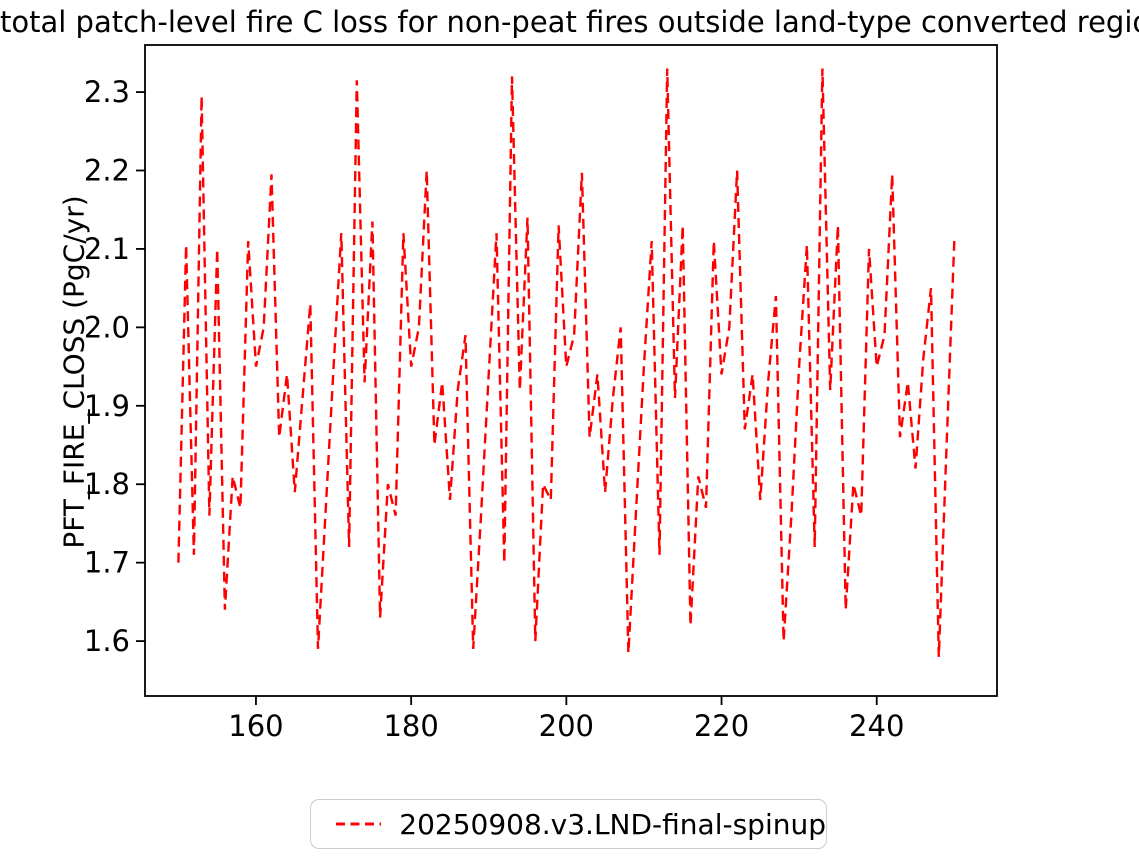 This screenshot has height=860, width=1139. Describe the element at coordinates (255, 726) in the screenshot. I see `x-tick-label: 160` at that location.